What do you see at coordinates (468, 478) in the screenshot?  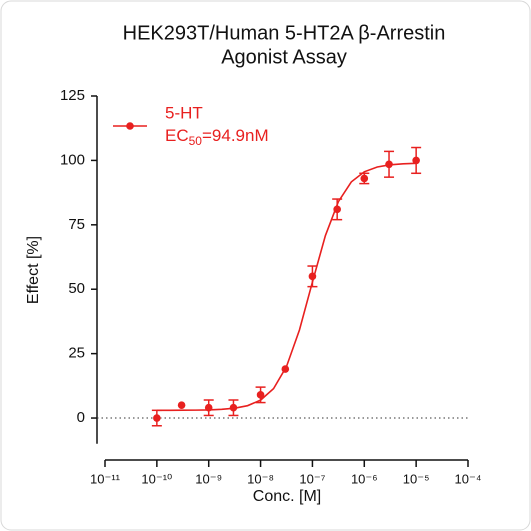 I see `x-tick-label: 10⁻⁴` at bounding box center [468, 478].